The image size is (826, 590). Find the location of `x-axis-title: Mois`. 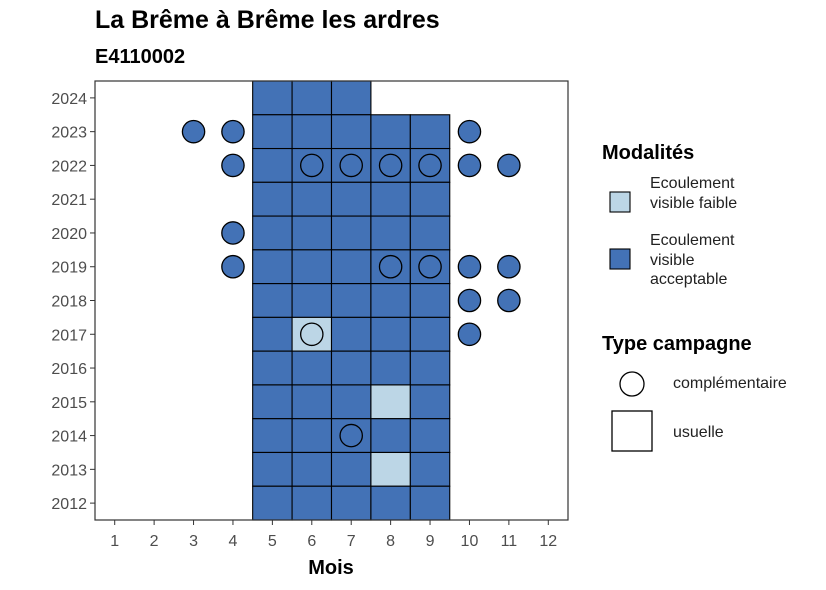

x-axis-title: Mois is located at coordinates (331, 568).